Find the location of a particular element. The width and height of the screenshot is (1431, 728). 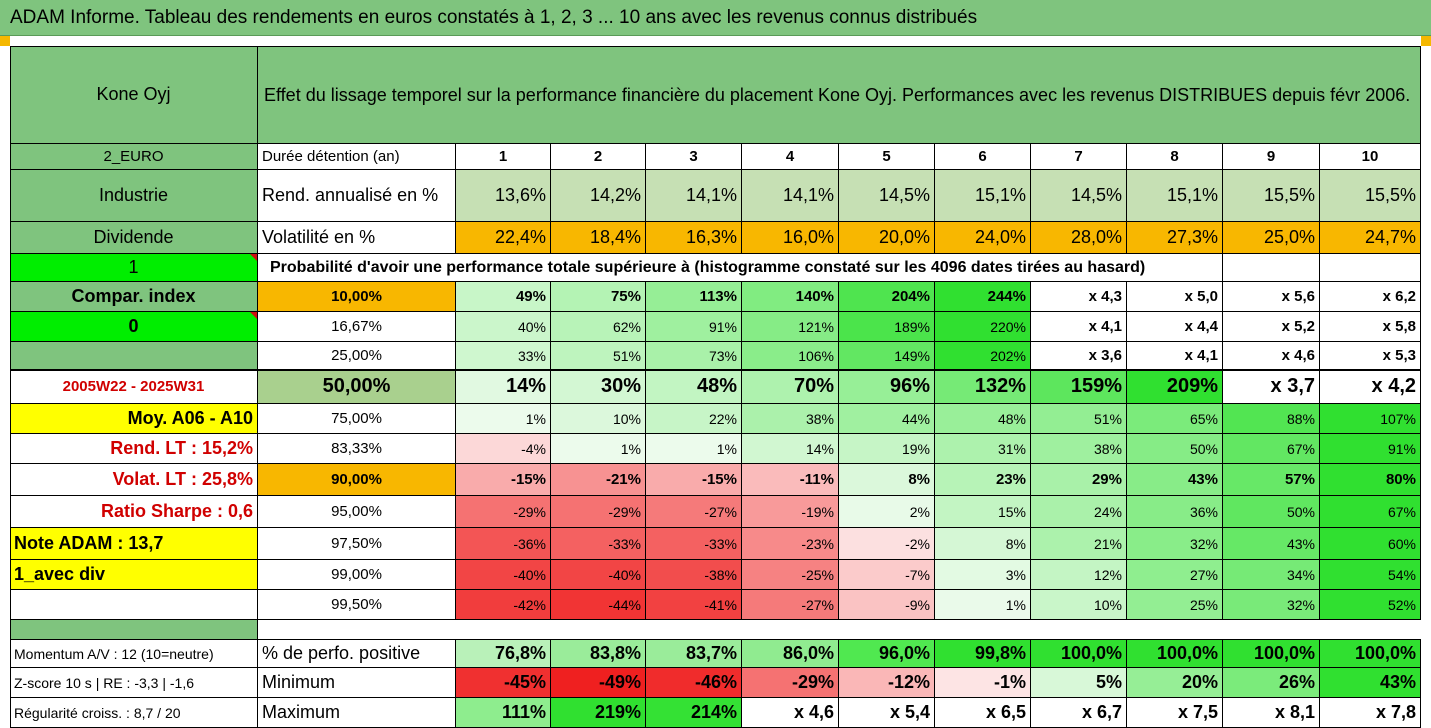

probability-value: -21% is located at coordinates (598, 480).